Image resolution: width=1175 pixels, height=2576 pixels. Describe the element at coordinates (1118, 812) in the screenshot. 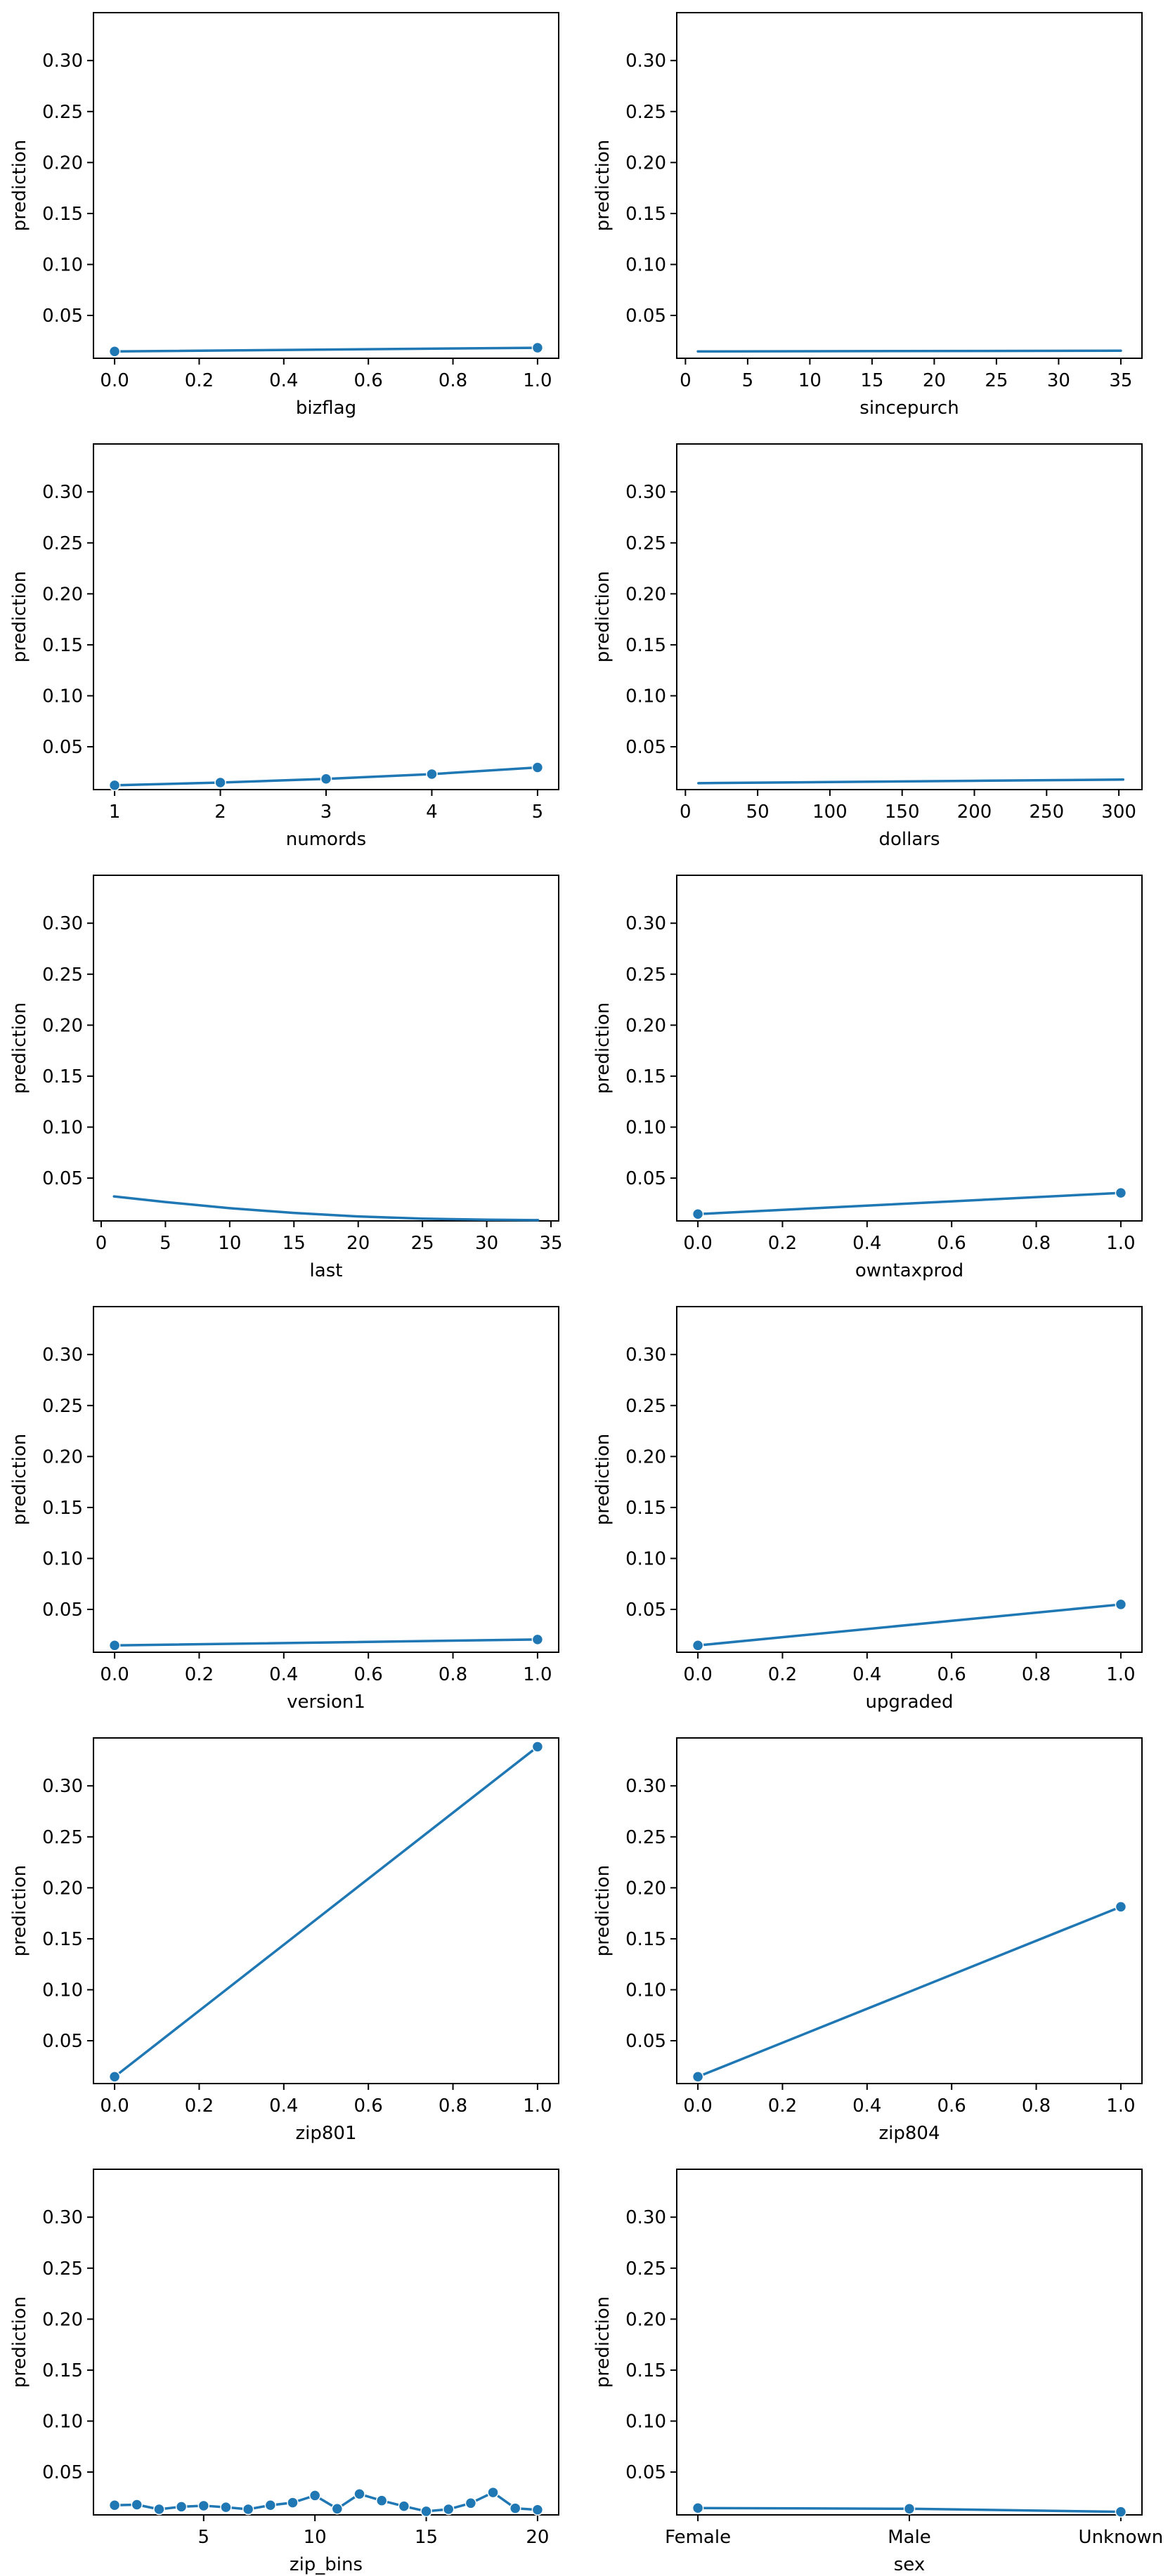

I see `x-tick-label: 300` at that location.